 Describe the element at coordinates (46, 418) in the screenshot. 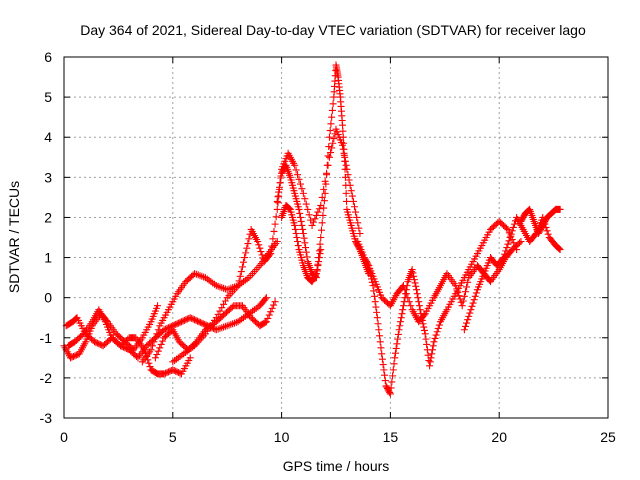

I see `y-tick-label: -3` at that location.